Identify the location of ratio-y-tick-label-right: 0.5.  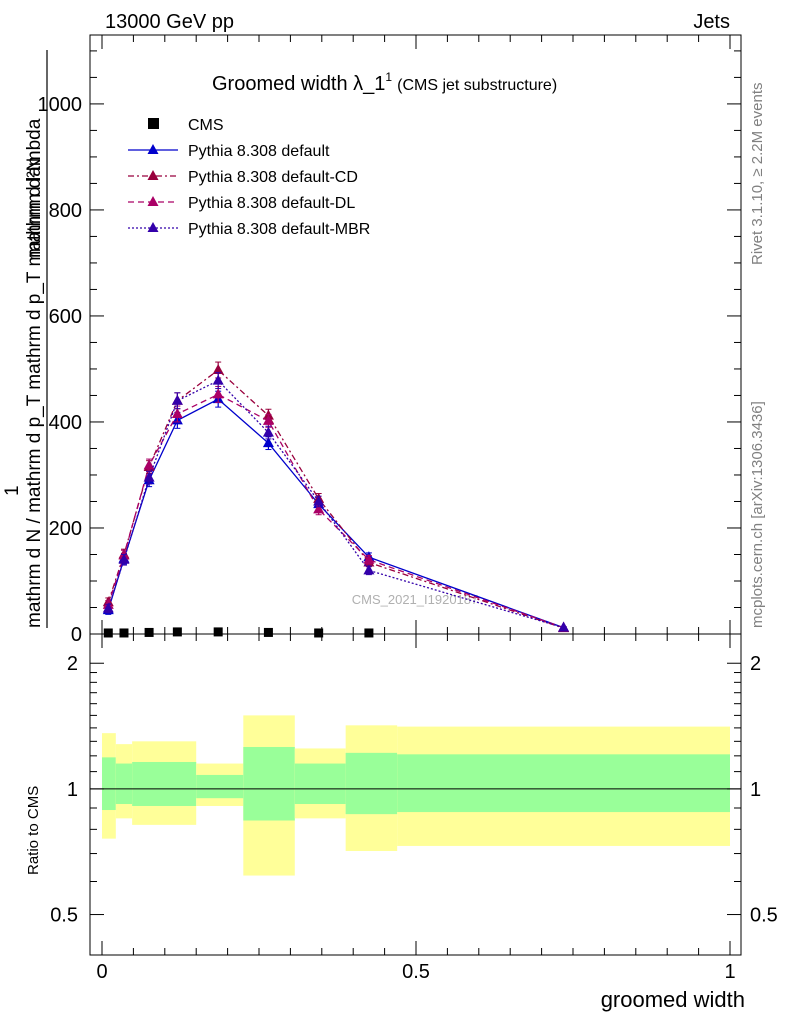
(764, 916).